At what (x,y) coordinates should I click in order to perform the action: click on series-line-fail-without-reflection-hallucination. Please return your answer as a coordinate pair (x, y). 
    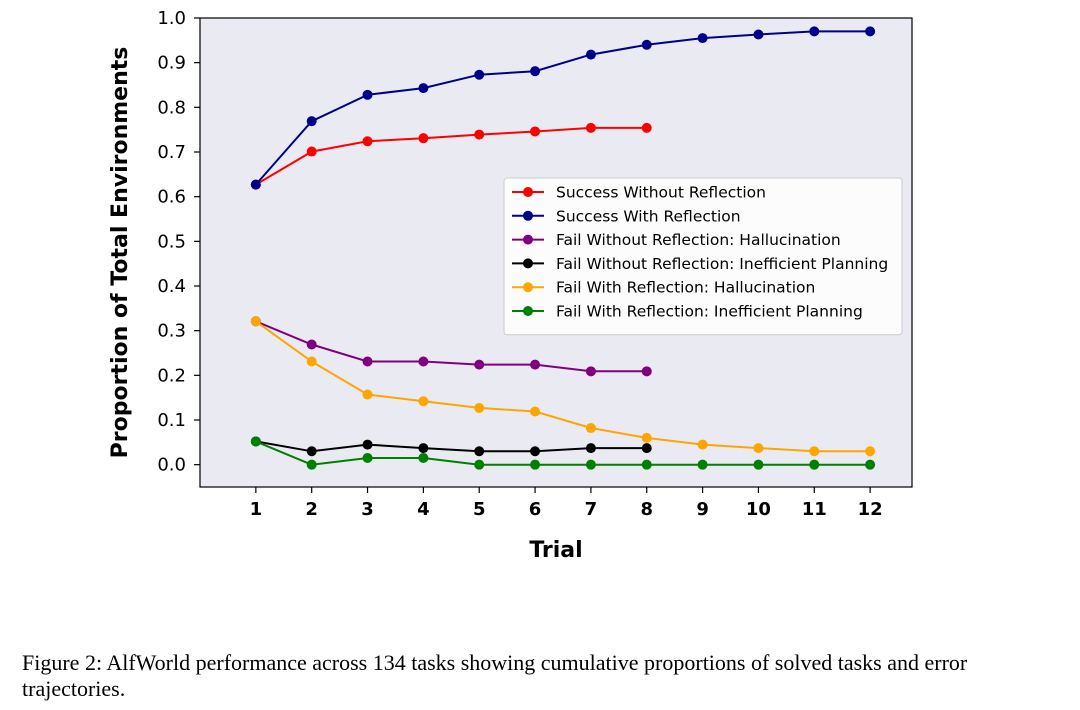
    Looking at the image, I should click on (451, 346).